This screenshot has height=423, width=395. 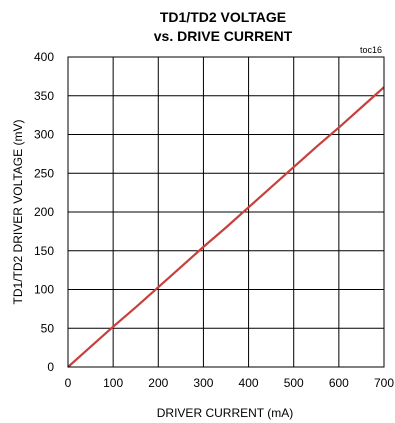 What do you see at coordinates (50, 367) in the screenshot?
I see `y-tick-label: 0` at bounding box center [50, 367].